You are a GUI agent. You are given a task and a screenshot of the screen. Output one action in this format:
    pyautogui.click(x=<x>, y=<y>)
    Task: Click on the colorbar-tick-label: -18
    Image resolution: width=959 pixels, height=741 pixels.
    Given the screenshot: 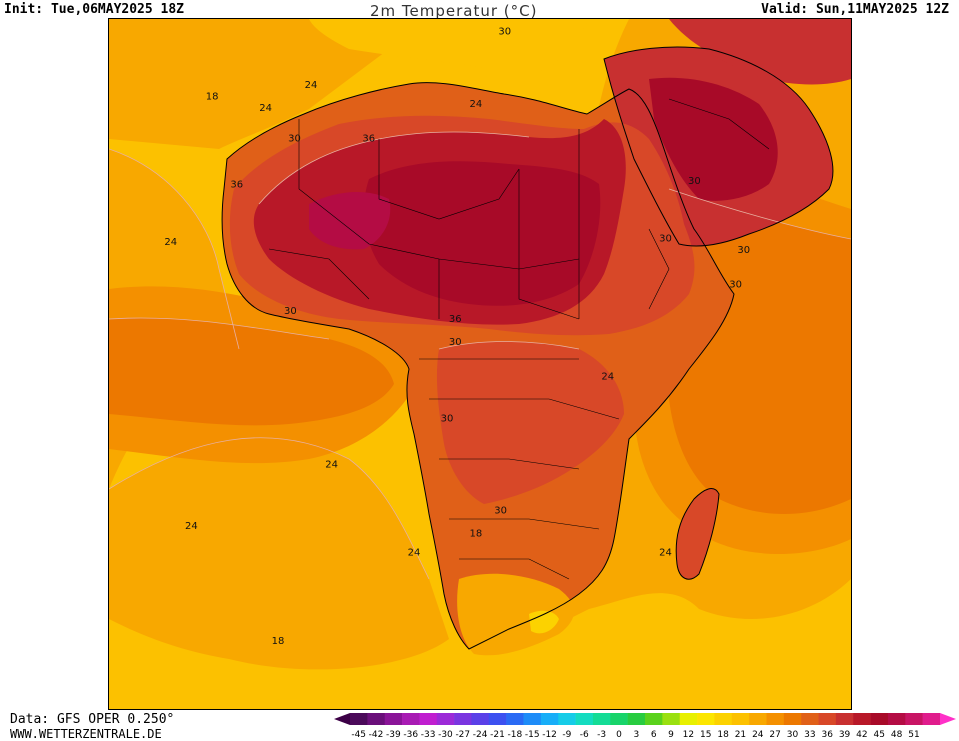 What is the action you would take?
    pyautogui.click(x=514, y=735)
    